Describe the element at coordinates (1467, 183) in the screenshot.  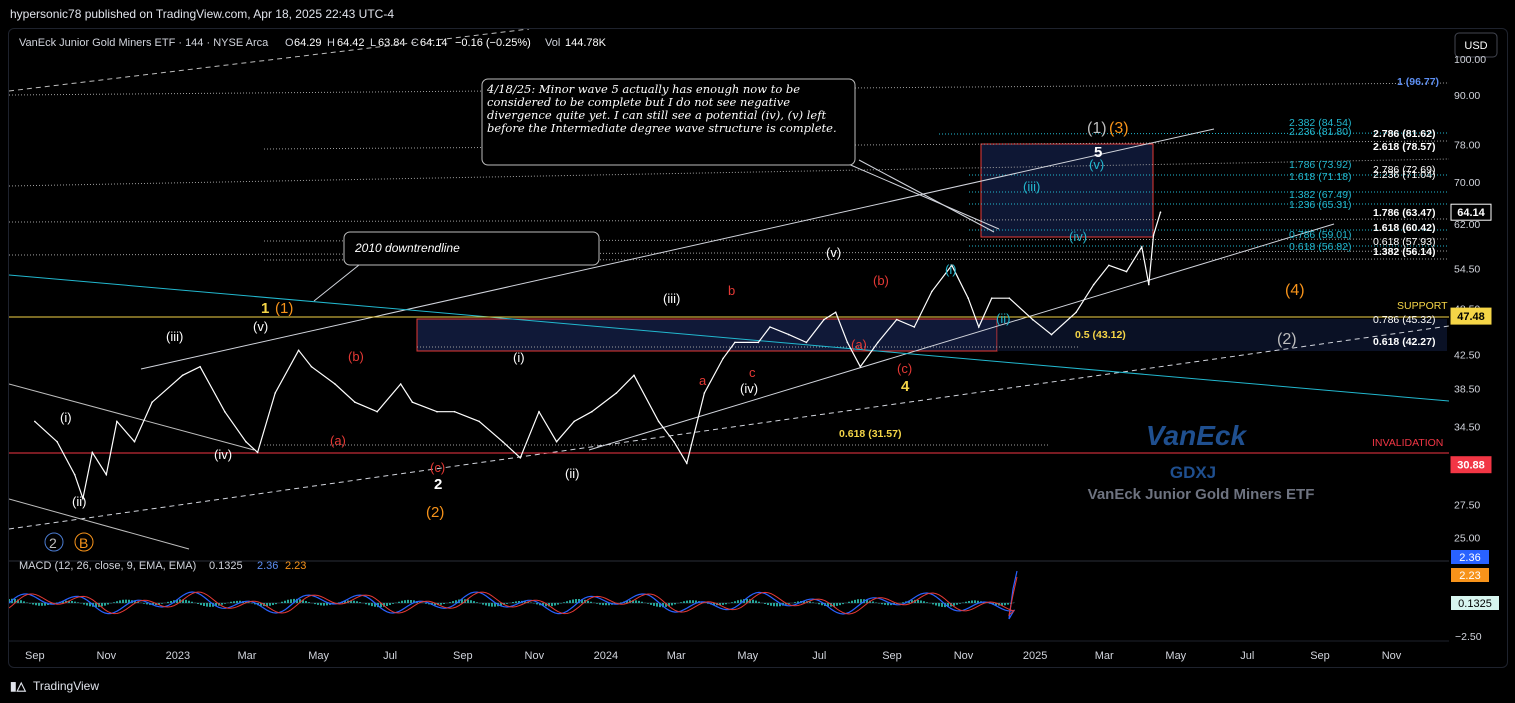
I see `price-tick: 70.00` at that location.